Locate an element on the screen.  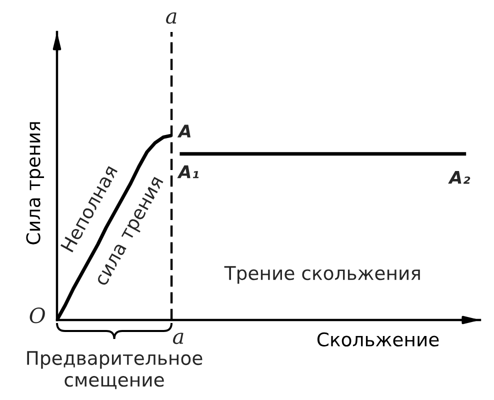
y-axis-title: Сила трения is located at coordinates (35, 183).